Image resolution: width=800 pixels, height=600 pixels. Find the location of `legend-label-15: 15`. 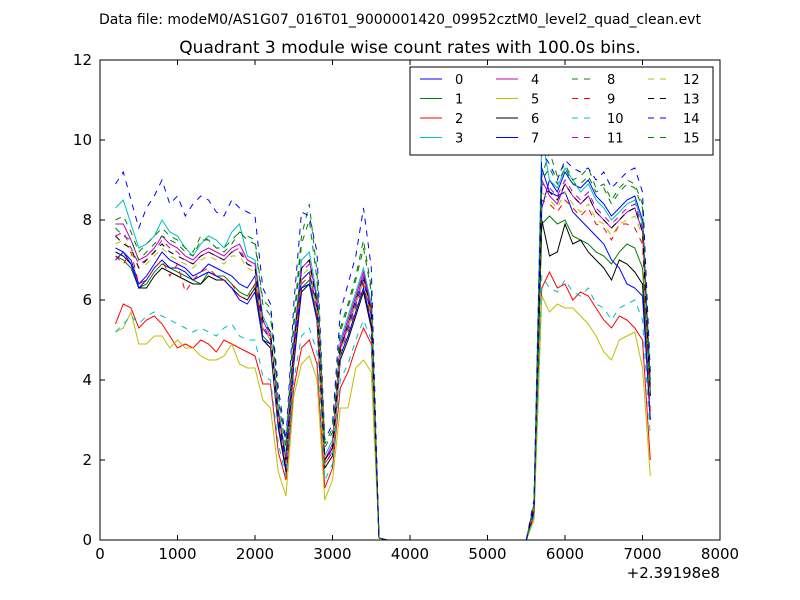

legend-label-15: 15 is located at coordinates (691, 139).